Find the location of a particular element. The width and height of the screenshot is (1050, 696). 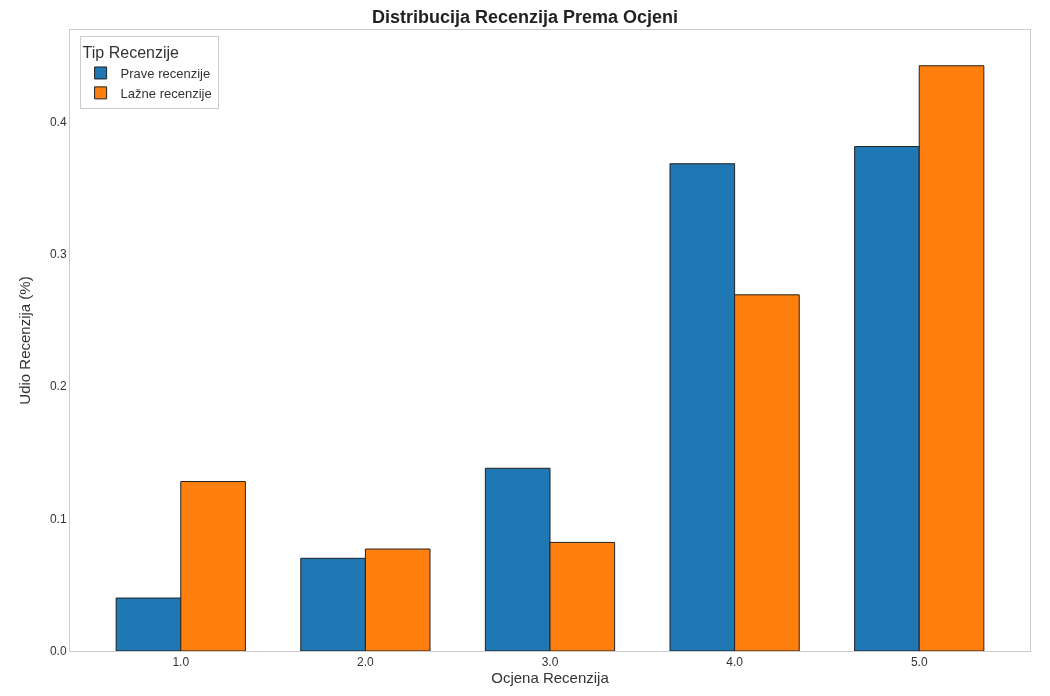

x-tick-label: 1.0 is located at coordinates (181, 662).